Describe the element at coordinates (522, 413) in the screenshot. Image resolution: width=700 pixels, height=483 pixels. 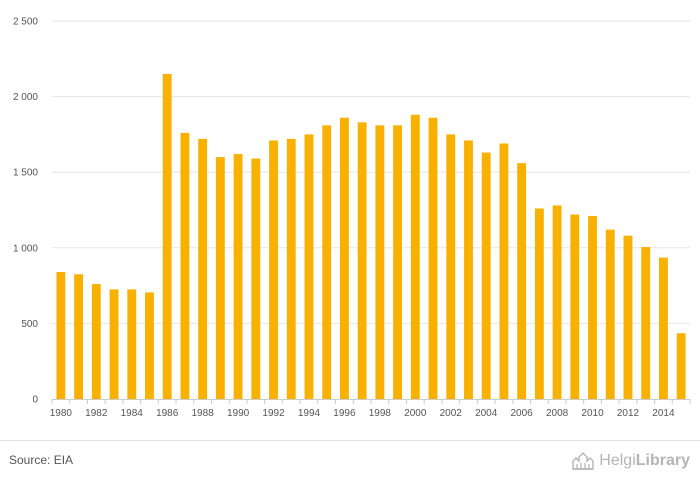
I see `x-tick-label: 2006` at that location.